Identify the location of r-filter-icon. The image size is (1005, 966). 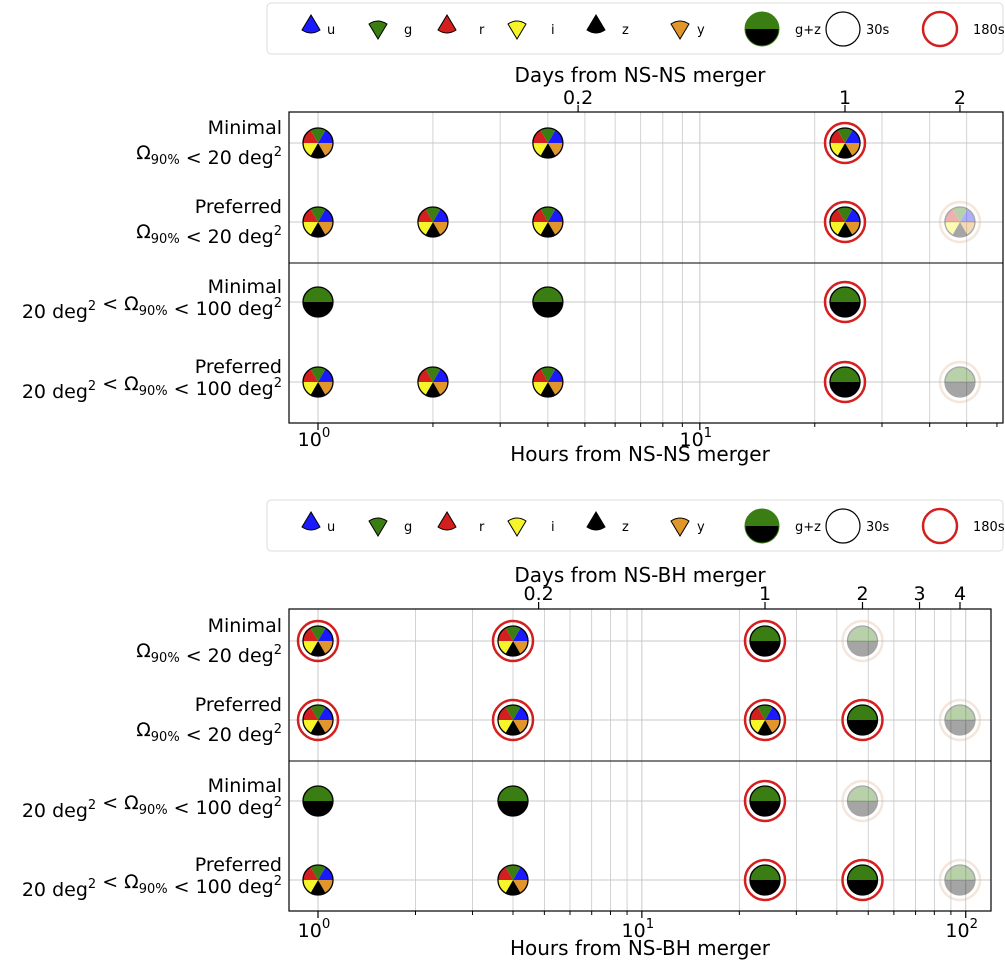
(447, 521).